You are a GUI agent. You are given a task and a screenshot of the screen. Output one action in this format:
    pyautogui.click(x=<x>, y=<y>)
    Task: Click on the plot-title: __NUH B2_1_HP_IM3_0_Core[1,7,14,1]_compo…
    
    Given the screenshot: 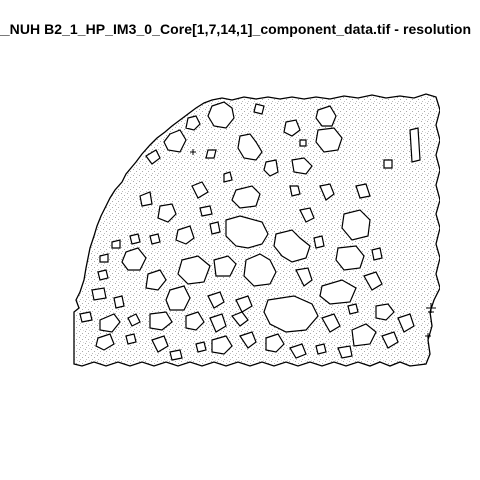 What is the action you would take?
    pyautogui.click(x=236, y=29)
    